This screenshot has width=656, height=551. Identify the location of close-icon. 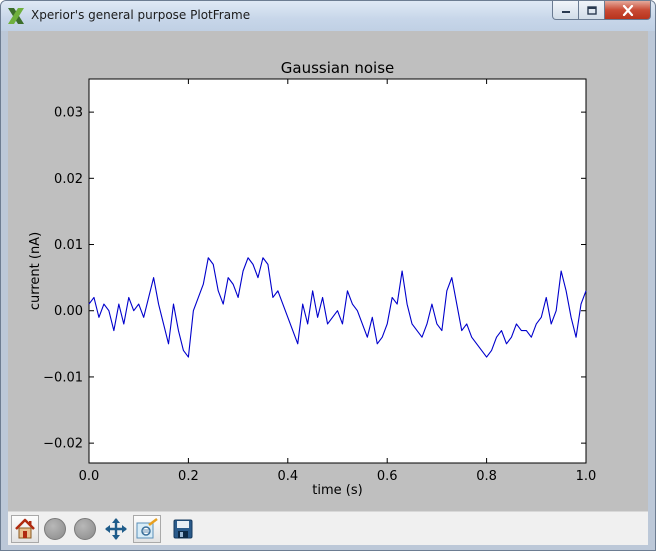
(627, 10).